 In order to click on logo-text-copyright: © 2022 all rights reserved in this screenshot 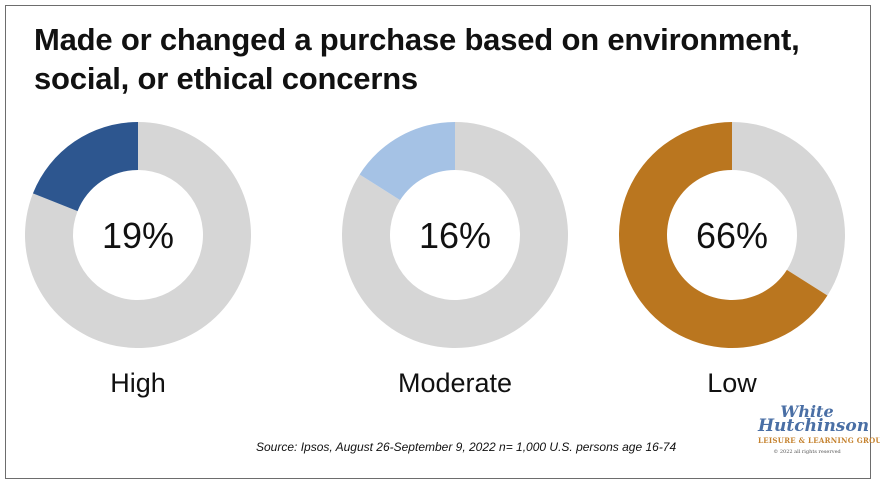, I will do `click(807, 452)`.